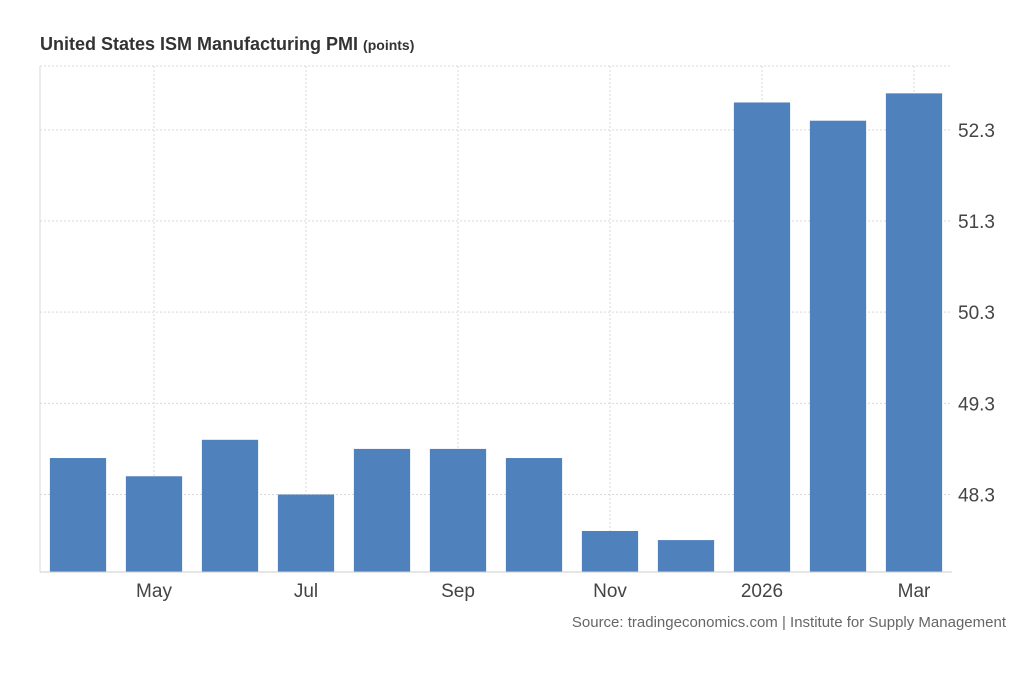 The image size is (1024, 700). What do you see at coordinates (458, 510) in the screenshot?
I see `bar-sep` at bounding box center [458, 510].